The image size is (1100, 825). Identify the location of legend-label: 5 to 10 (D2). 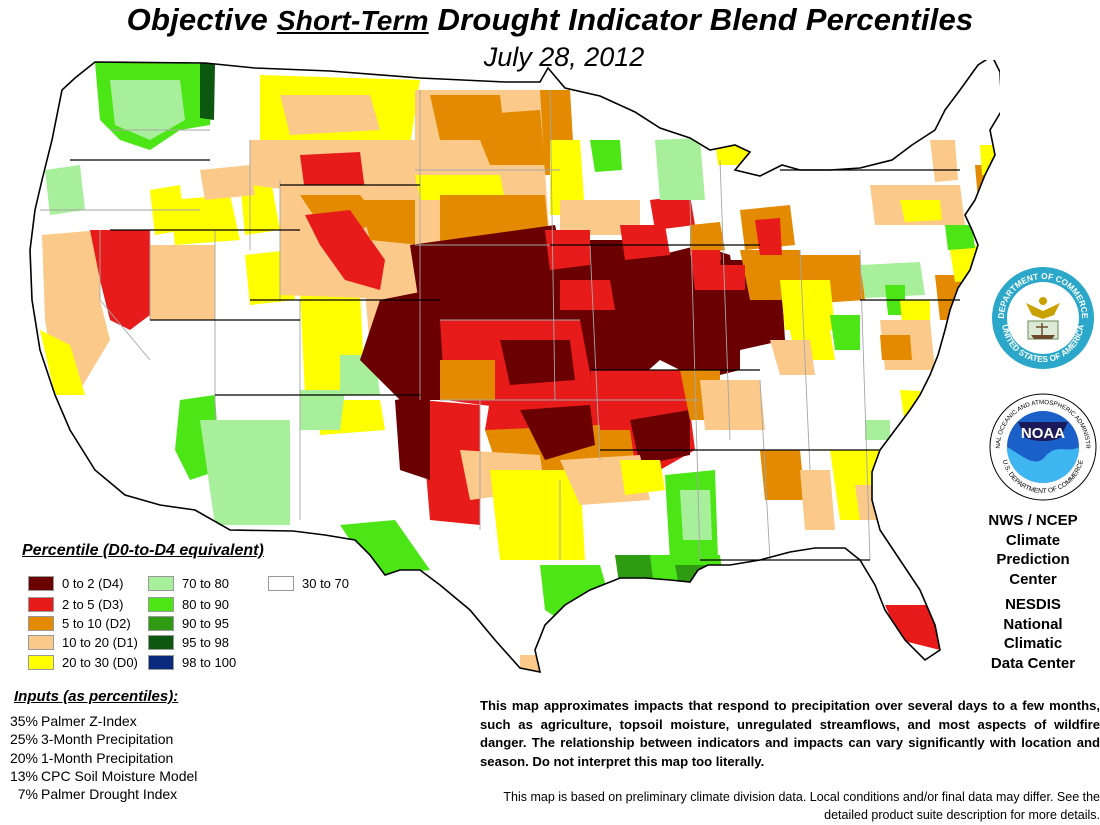
(96, 623).